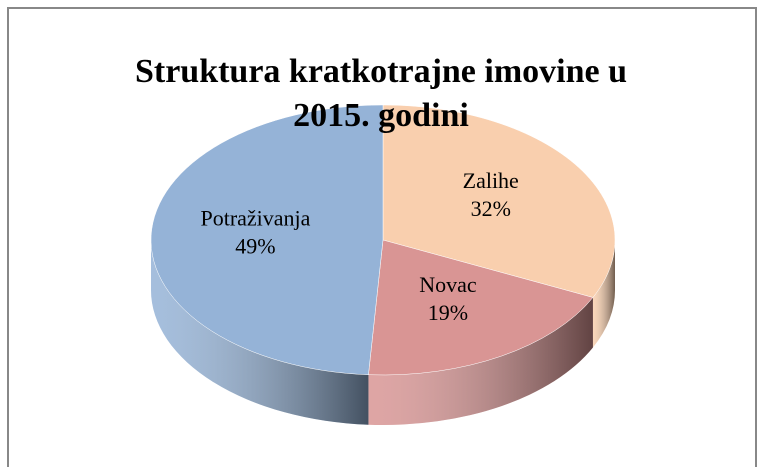  I want to click on slice-label: Potraživanja, so click(255, 218).